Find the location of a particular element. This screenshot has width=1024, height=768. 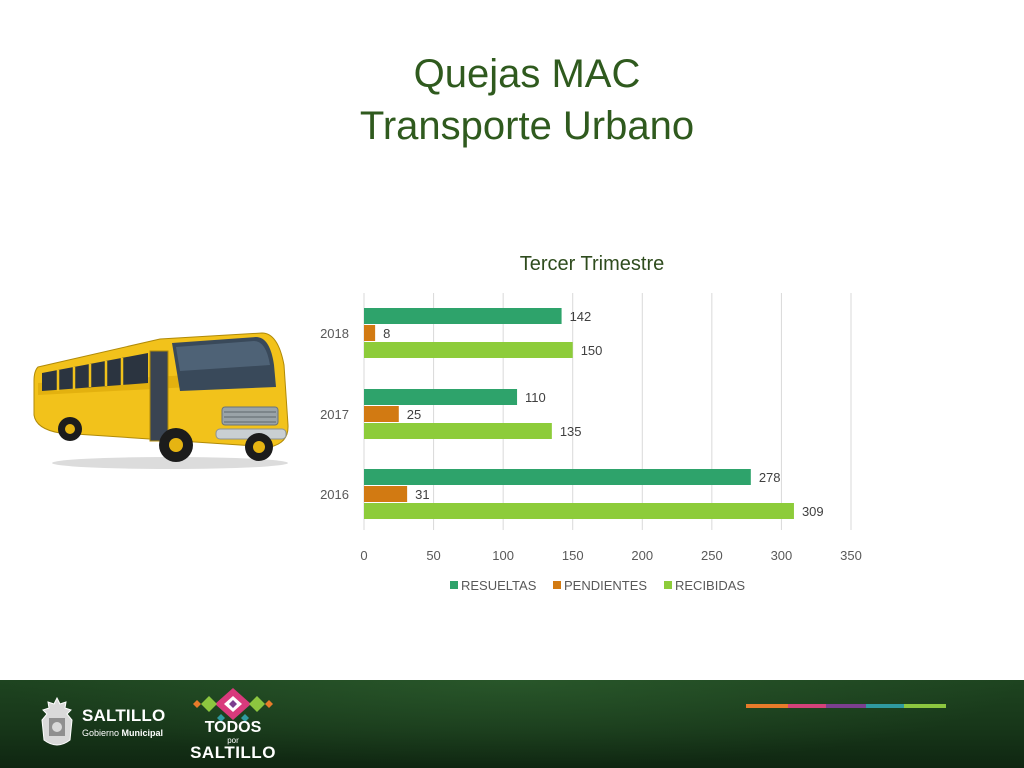

chart-tick-labels: 0 50 100 150 200 250 300 350 is located at coordinates (610, 555).